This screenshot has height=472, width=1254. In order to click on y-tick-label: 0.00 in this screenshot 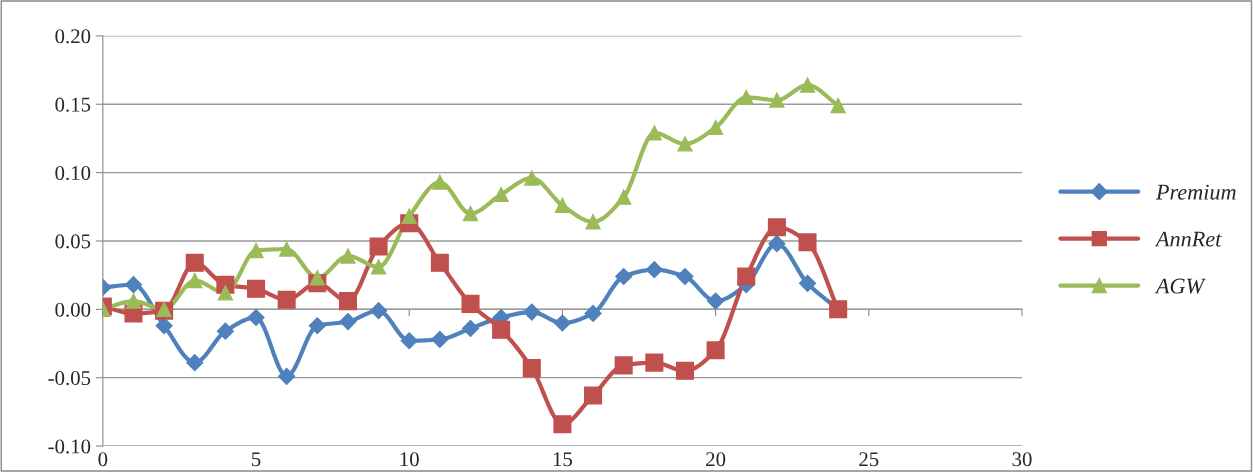, I will do `click(73, 309)`.